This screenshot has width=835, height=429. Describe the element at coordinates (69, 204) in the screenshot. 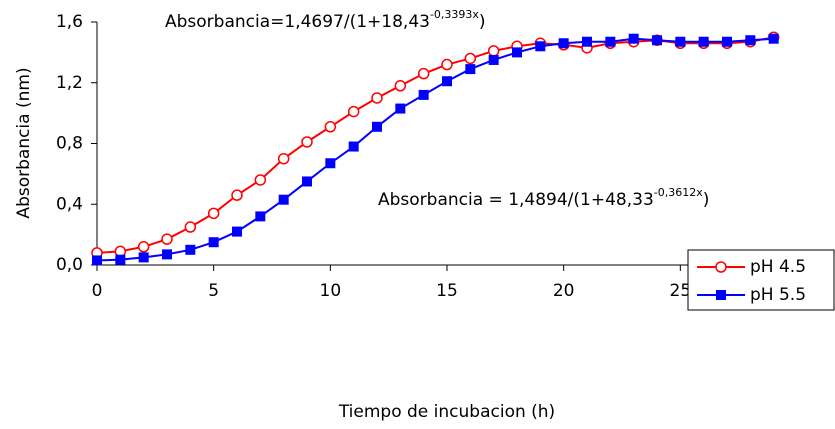

I see `y-tick-label: 0,4` at that location.